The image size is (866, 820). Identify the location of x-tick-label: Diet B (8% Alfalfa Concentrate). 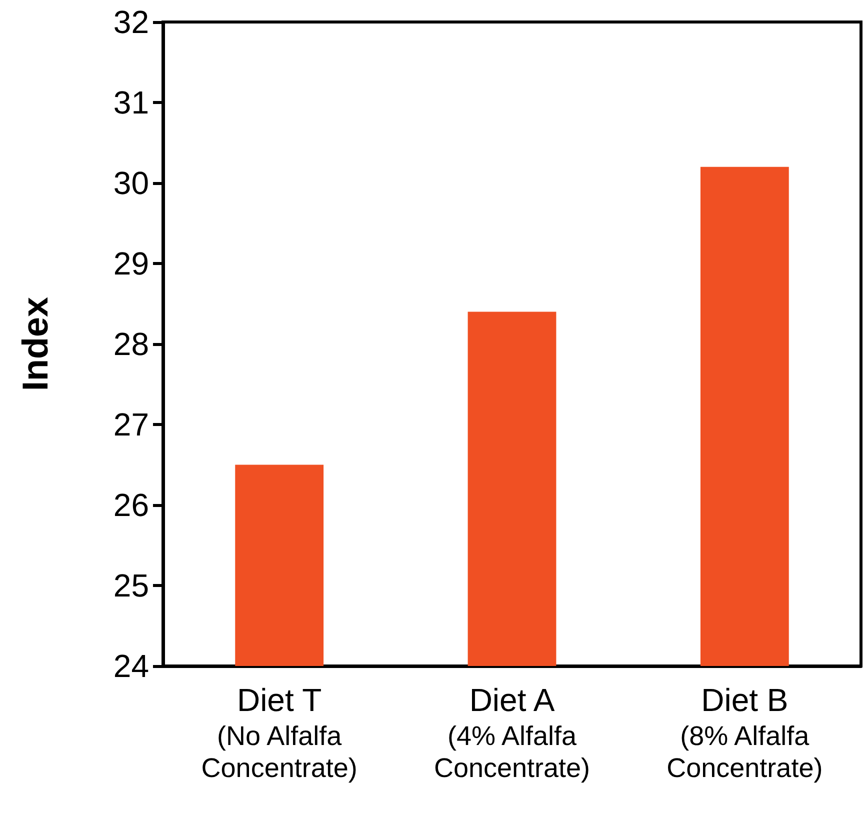
(744, 732).